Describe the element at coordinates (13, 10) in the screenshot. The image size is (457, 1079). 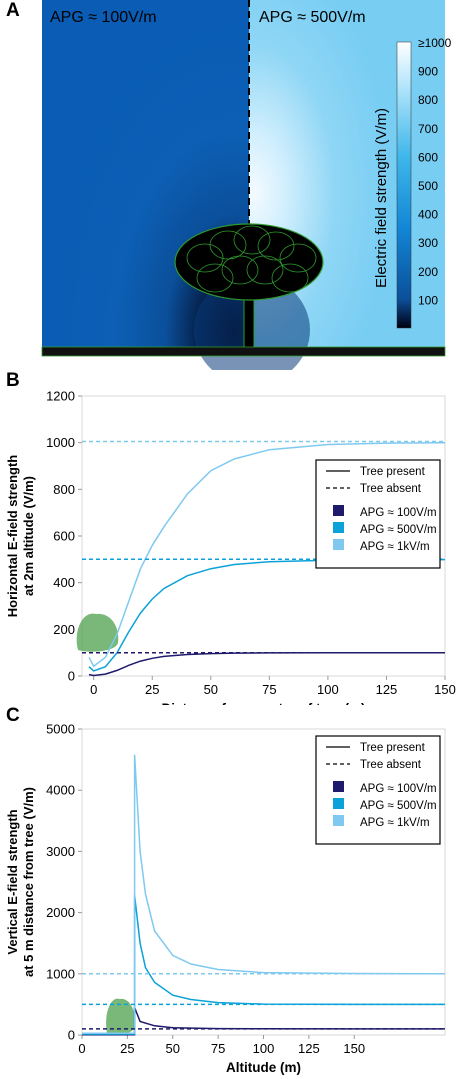
I see `panel-letter-a: A` at that location.